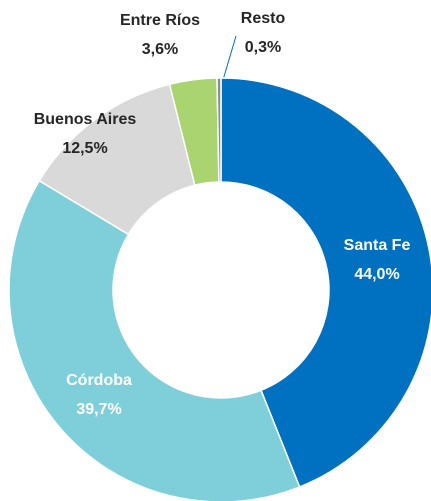 The width and height of the screenshot is (431, 501). I want to click on slice-name: Buenos Aires, so click(85, 119).